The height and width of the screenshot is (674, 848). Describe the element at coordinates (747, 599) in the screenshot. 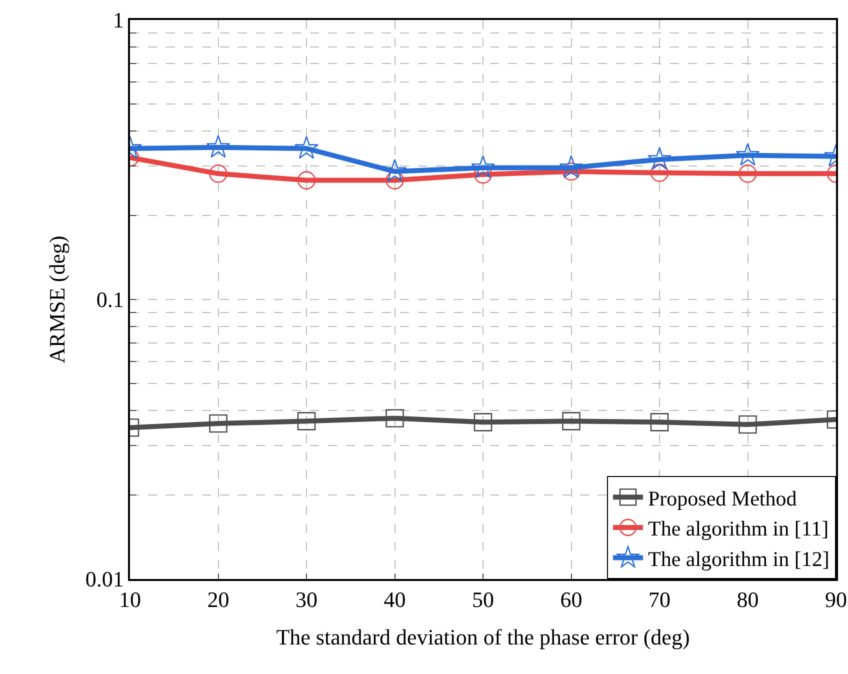

I see `x-tick-label: 80` at that location.